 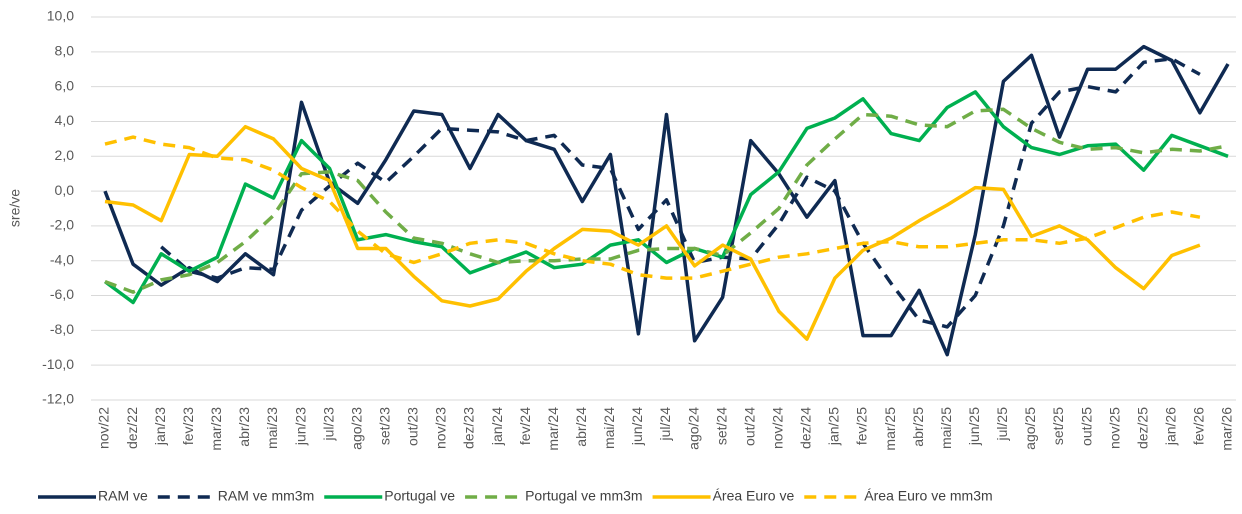 What do you see at coordinates (356, 428) in the screenshot?
I see `x-tick-label: ago/23` at bounding box center [356, 428].